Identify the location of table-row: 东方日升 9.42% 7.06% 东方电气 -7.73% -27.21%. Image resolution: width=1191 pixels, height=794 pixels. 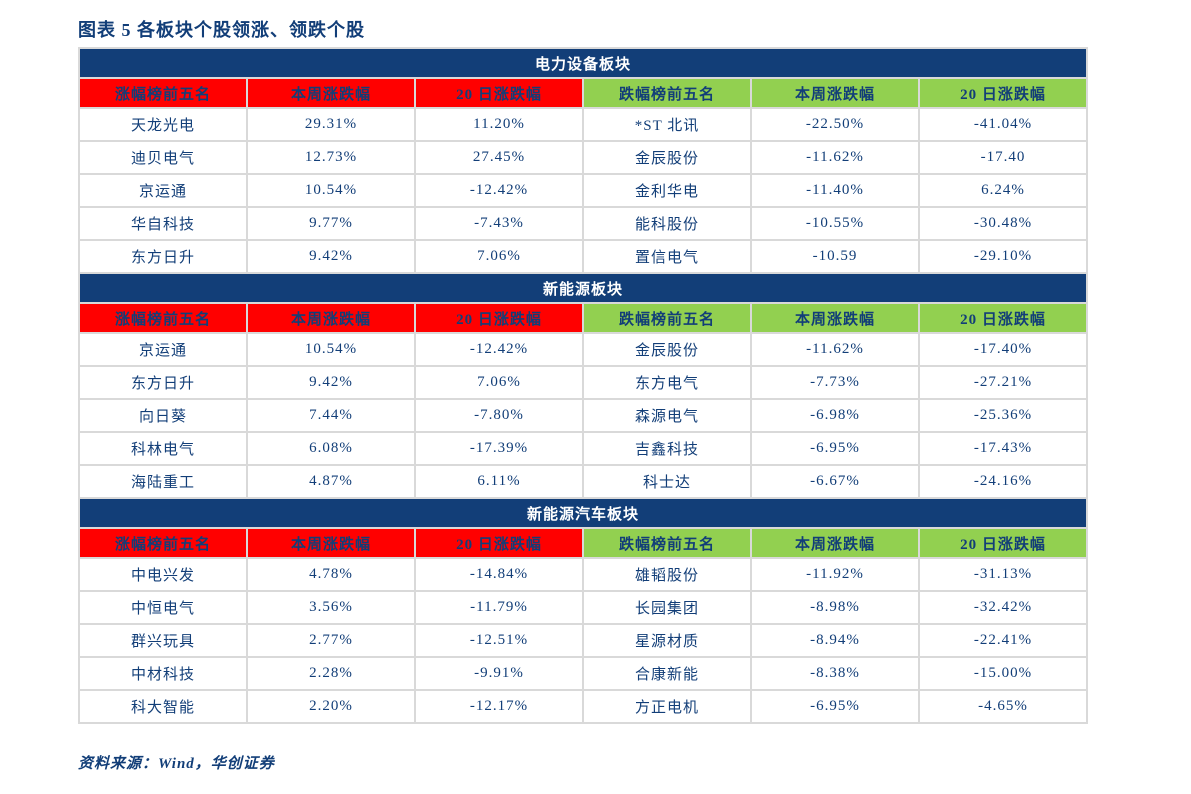
(583, 382).